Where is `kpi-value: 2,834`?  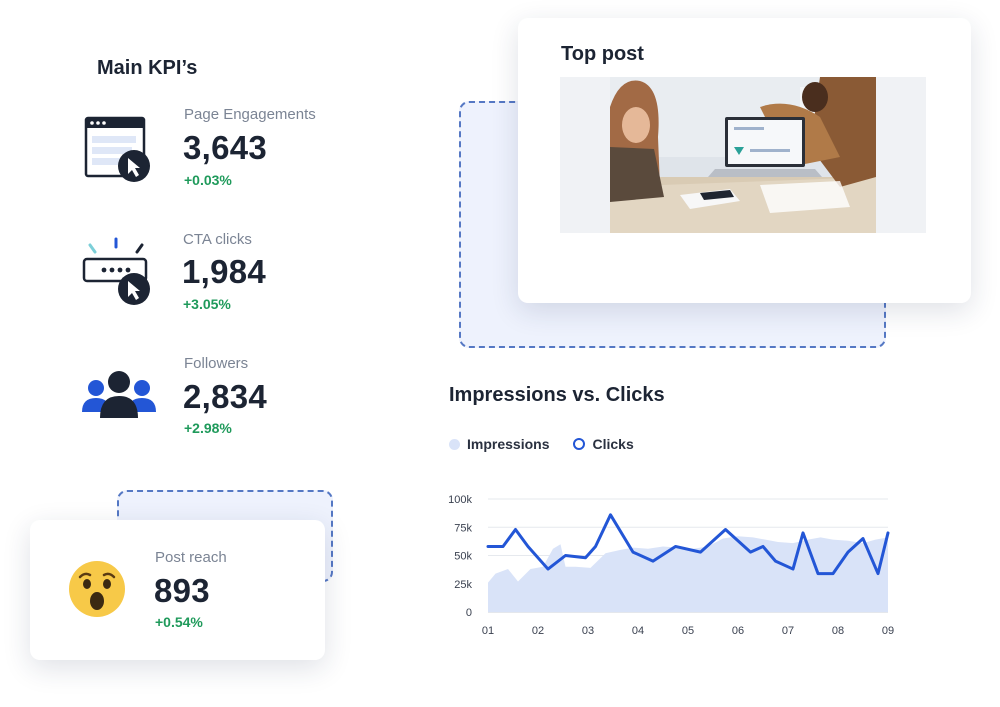
kpi-value: 2,834 is located at coordinates (225, 396).